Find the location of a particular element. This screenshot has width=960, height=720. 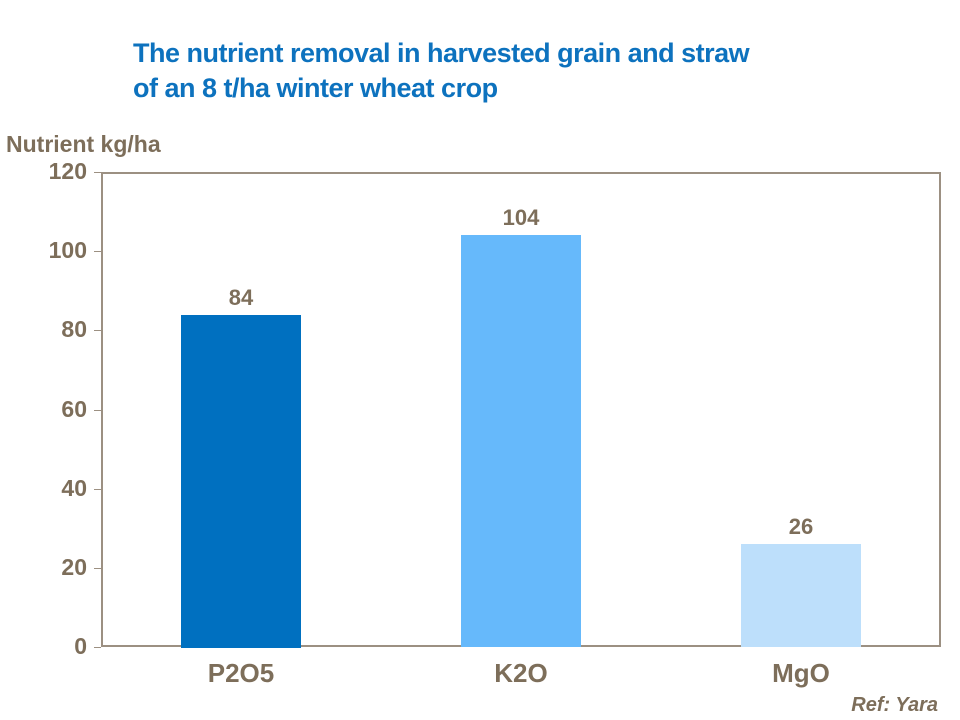

y-tick-label-80: 80 is located at coordinates (74, 329).